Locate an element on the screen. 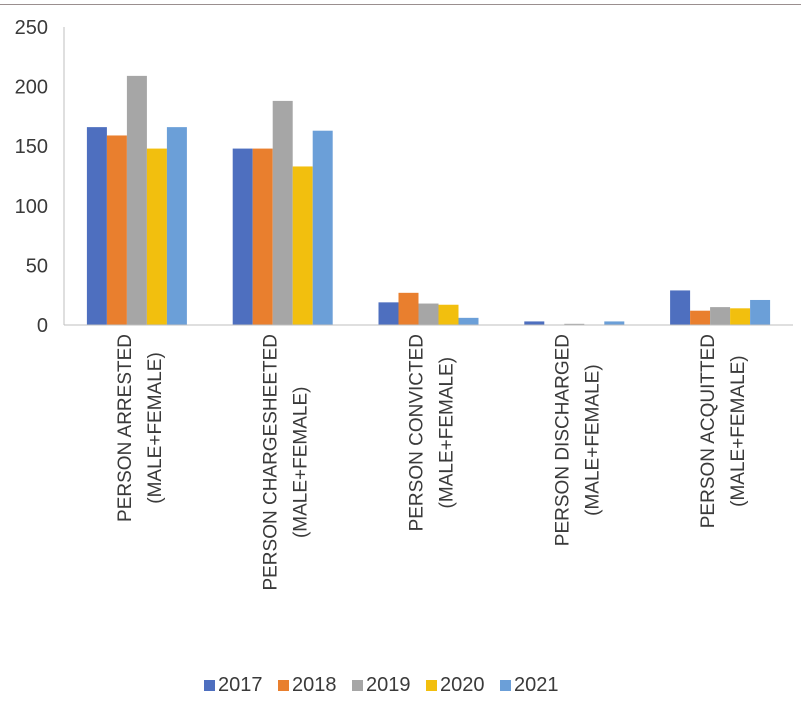 The height and width of the screenshot is (709, 801). x-category-label: PERSON DISCHARGED (MALE+FEMALE) is located at coordinates (577, 440).